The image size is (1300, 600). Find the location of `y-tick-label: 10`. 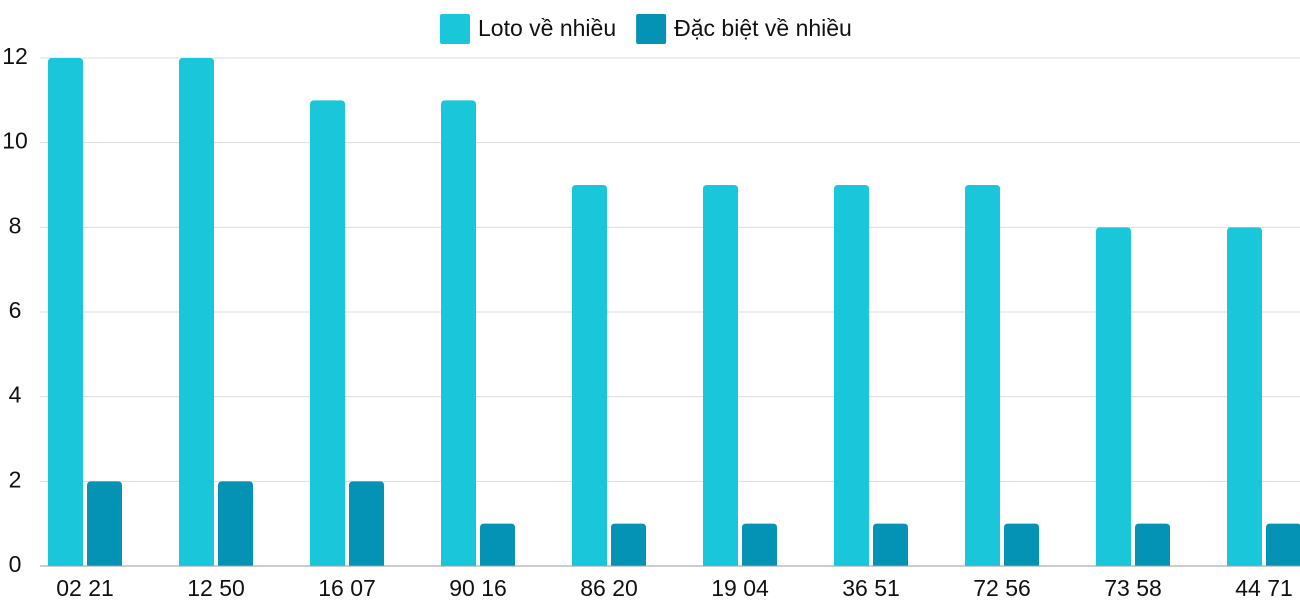

y-tick-label: 10 is located at coordinates (15, 141).